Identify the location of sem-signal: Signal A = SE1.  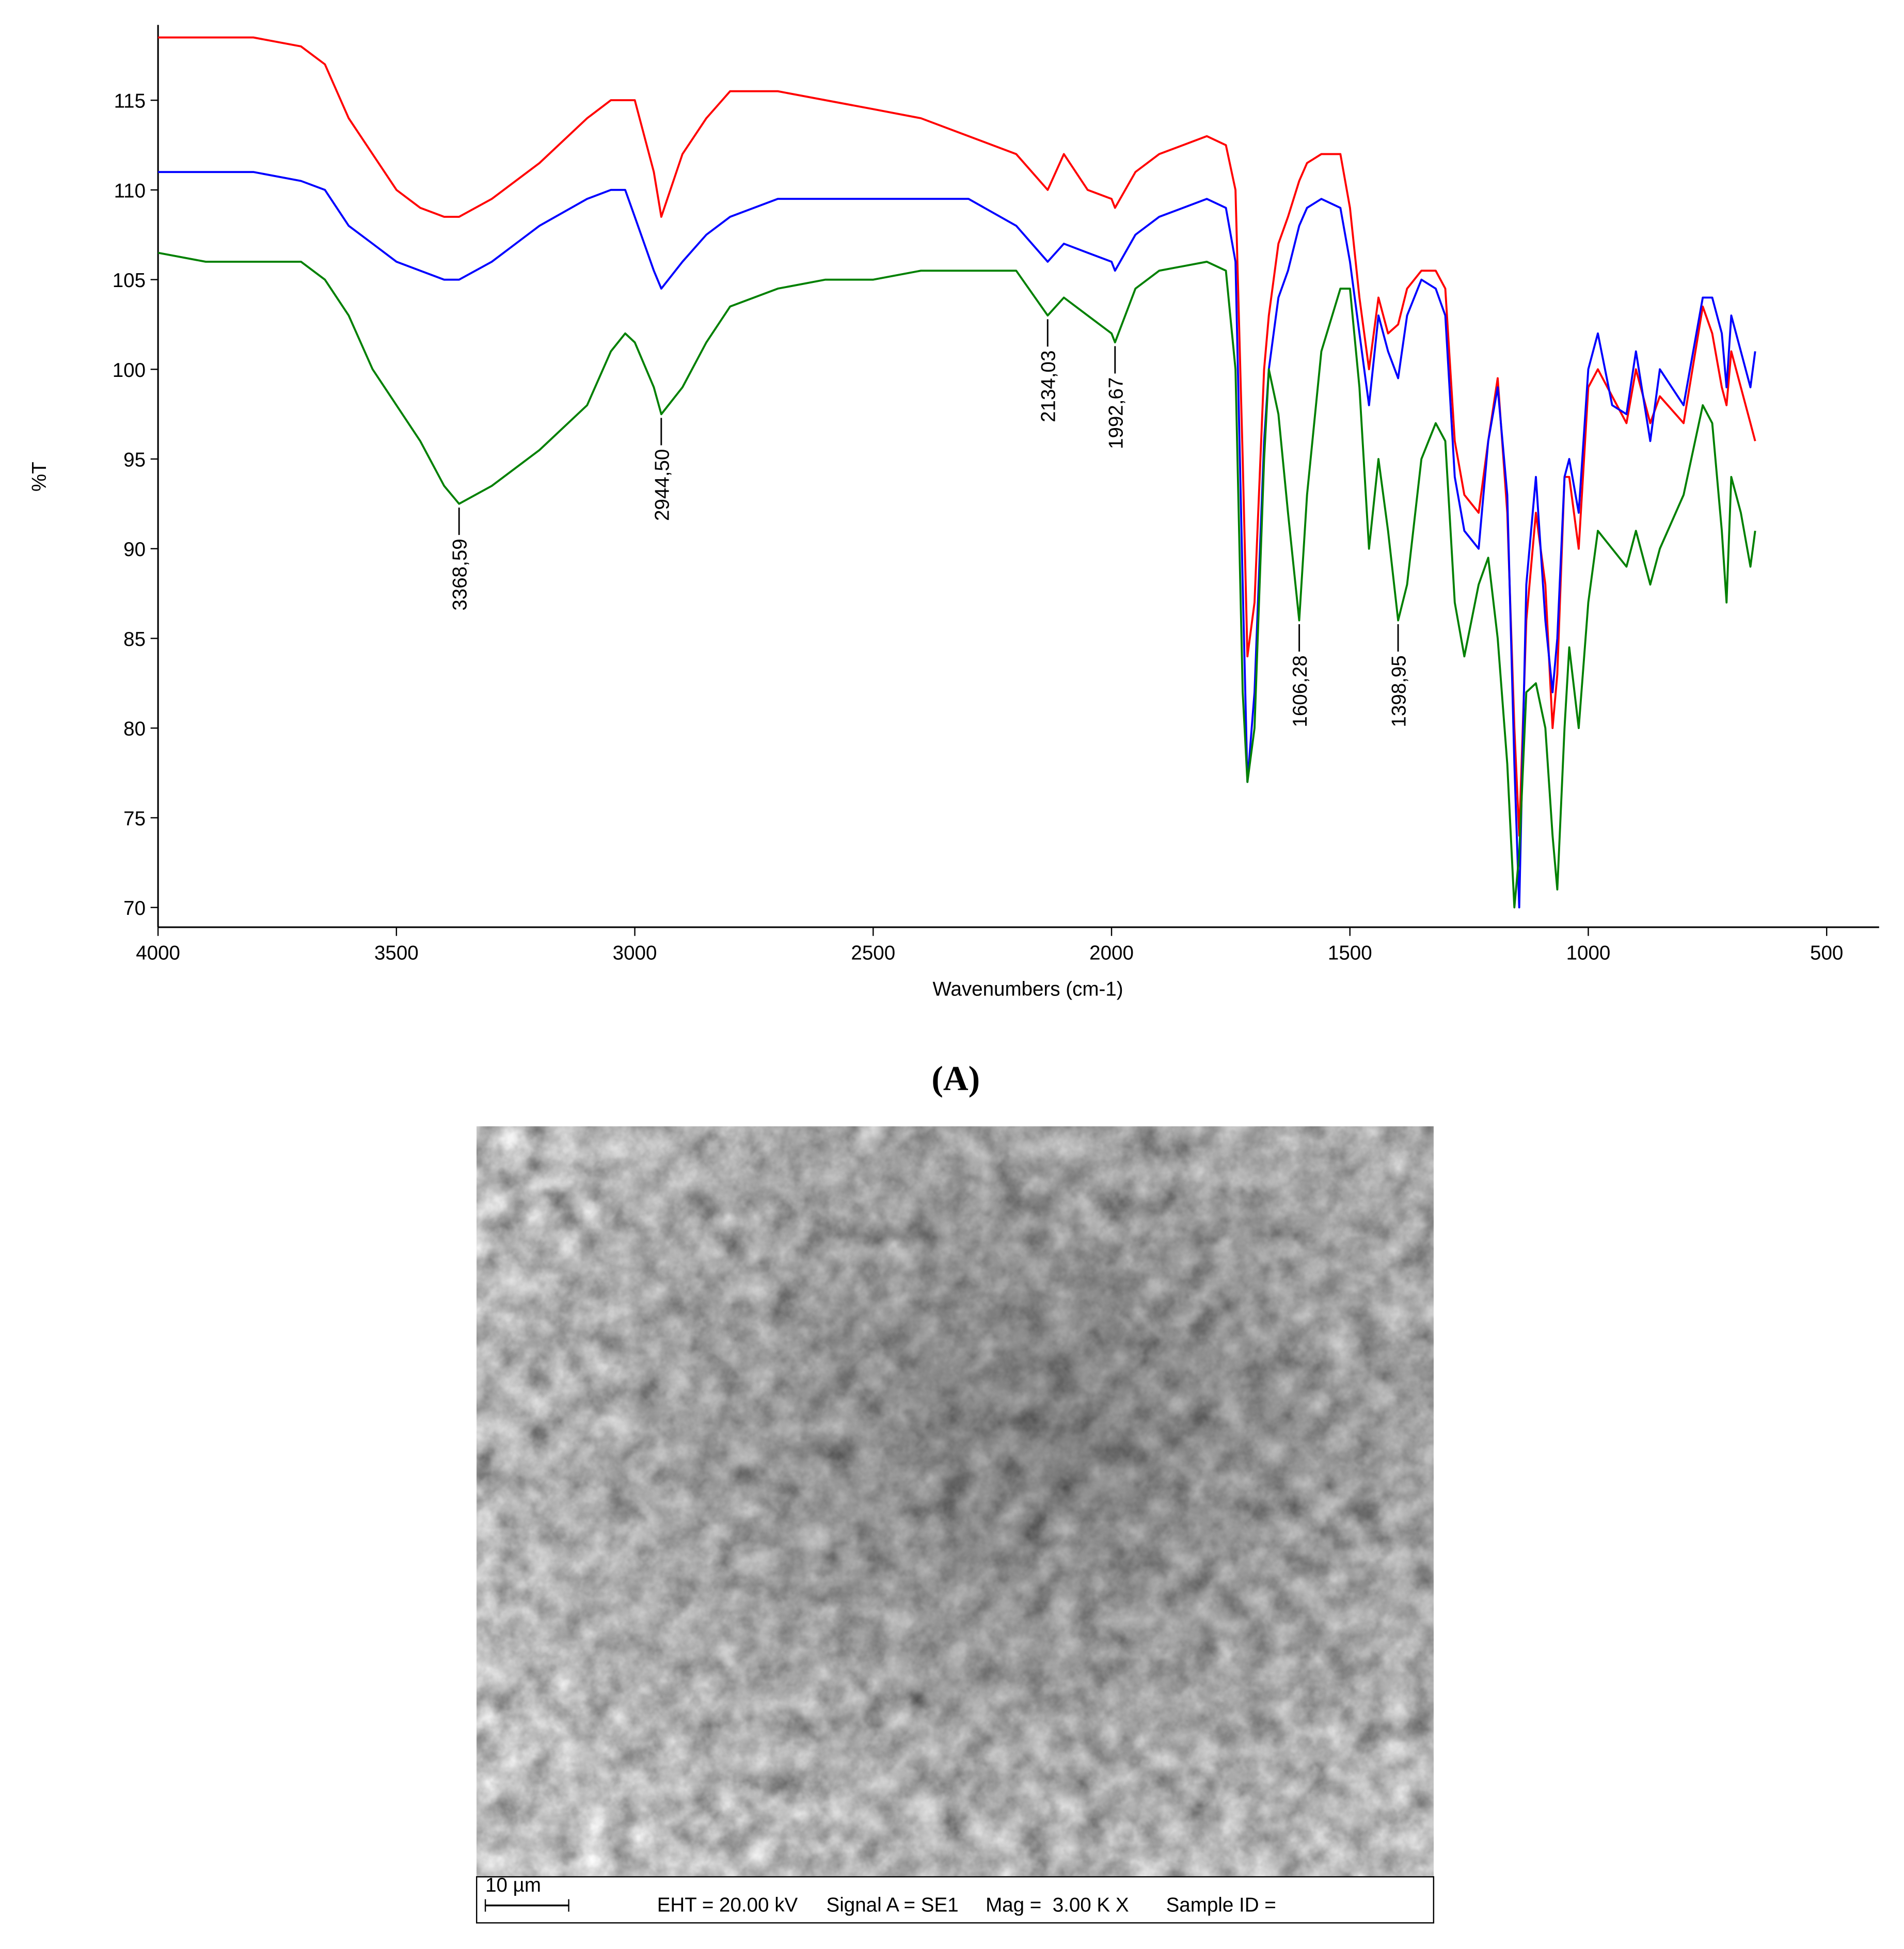
(893, 1905).